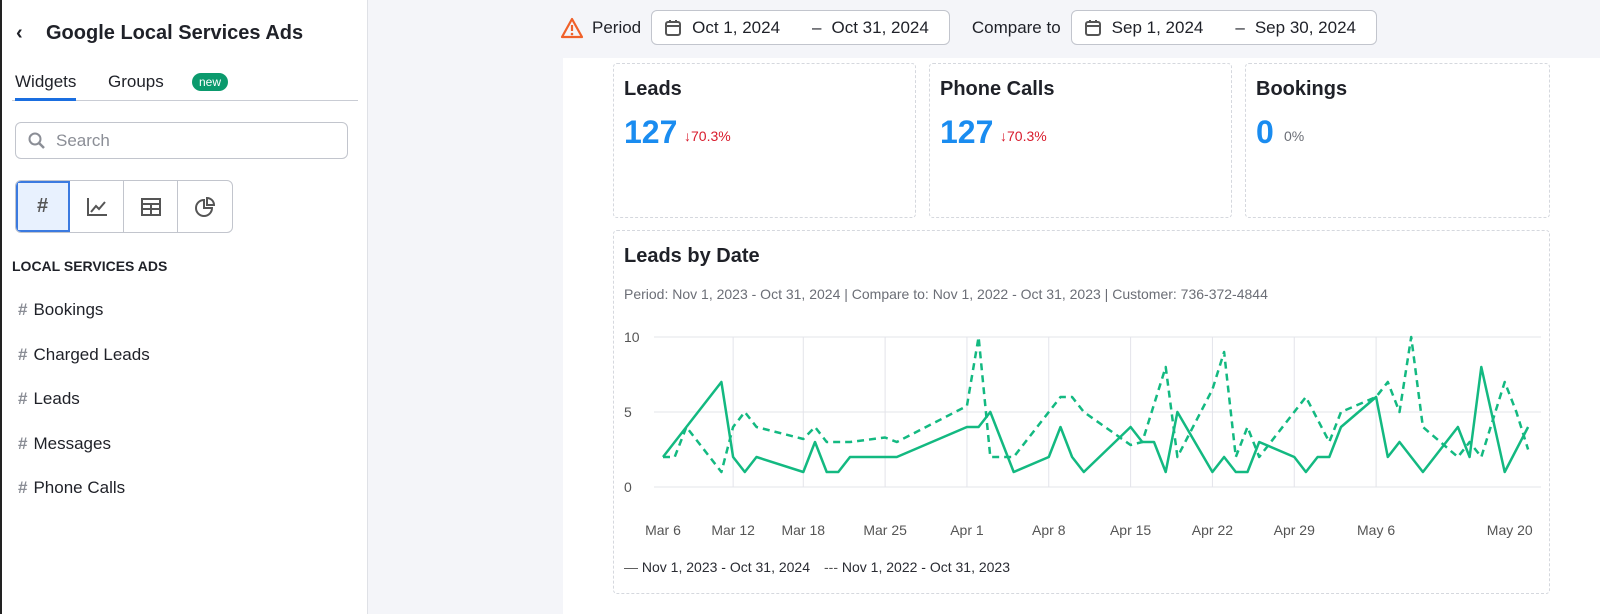 The image size is (1600, 614). Describe the element at coordinates (136, 81) in the screenshot. I see `tab-groups: Groups` at that location.